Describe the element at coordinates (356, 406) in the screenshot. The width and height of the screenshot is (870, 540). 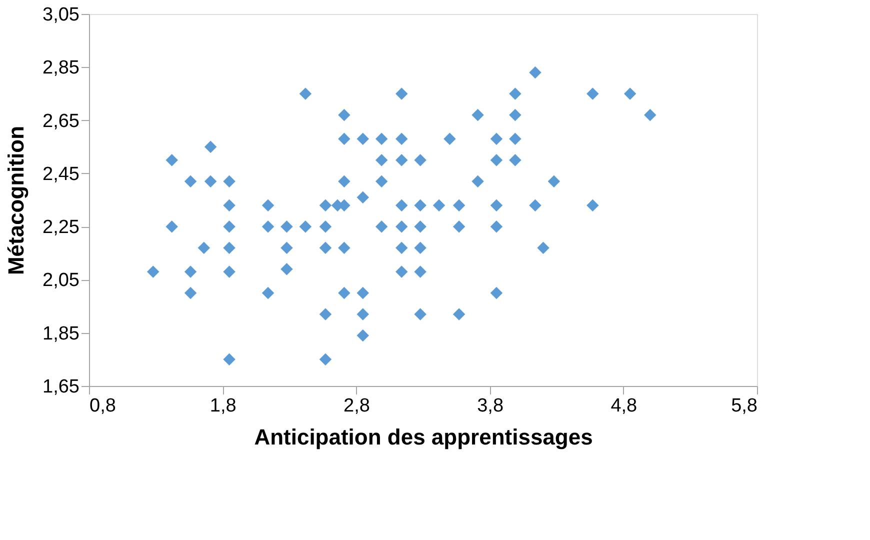
I see `x-tick-label: 2,8` at that location.